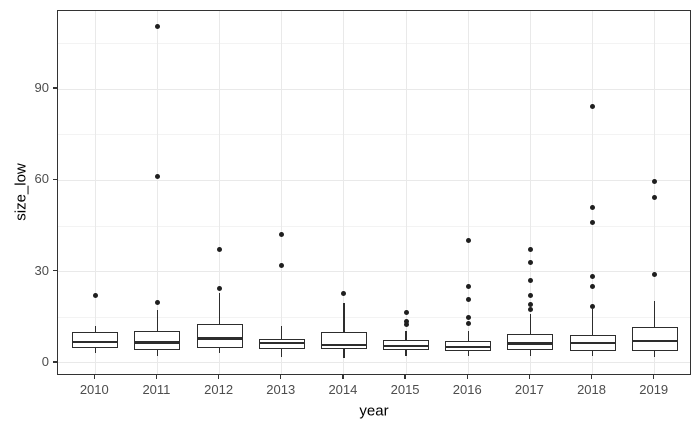 The height and width of the screenshot is (432, 700). I want to click on x-tick-label-2012: 2012, so click(219, 389).